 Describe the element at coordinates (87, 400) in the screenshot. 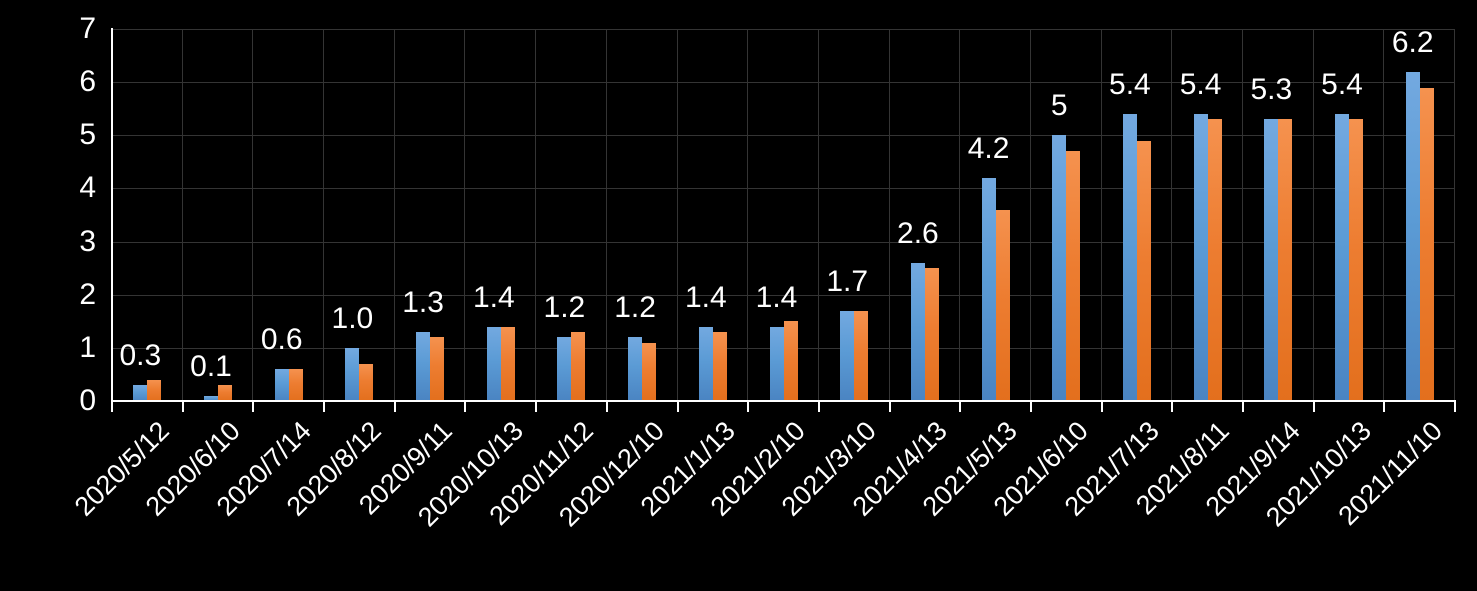

I see `y-axis-tick-label: 0` at that location.